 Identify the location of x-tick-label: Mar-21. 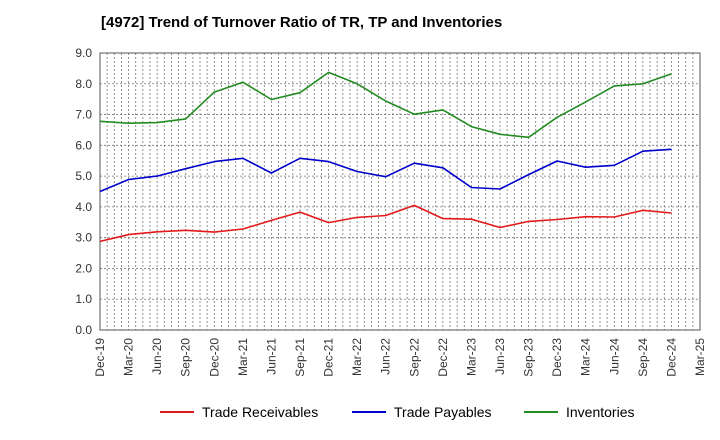
(243, 357).